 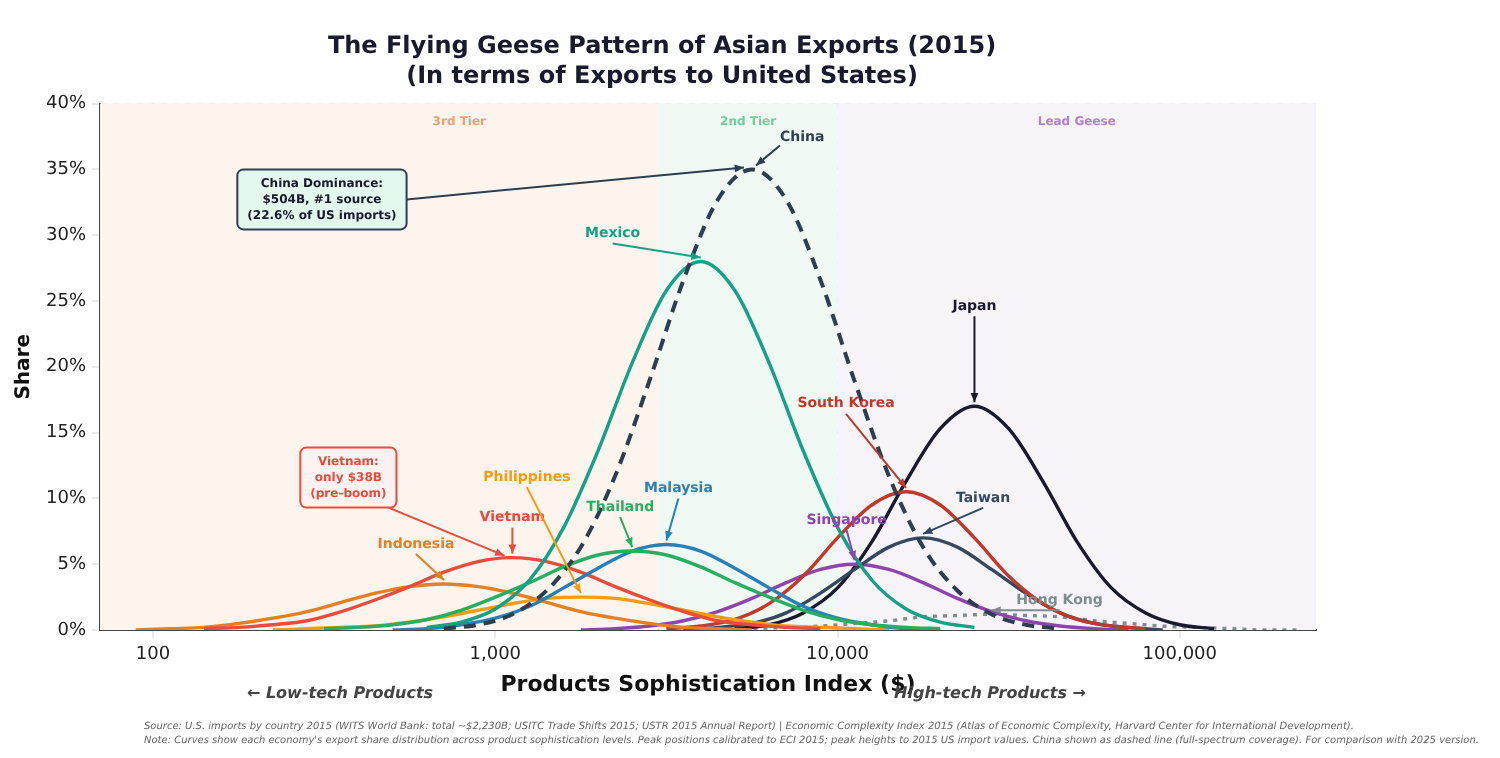 I want to click on y-tick-label: 35%, so click(x=66, y=170).